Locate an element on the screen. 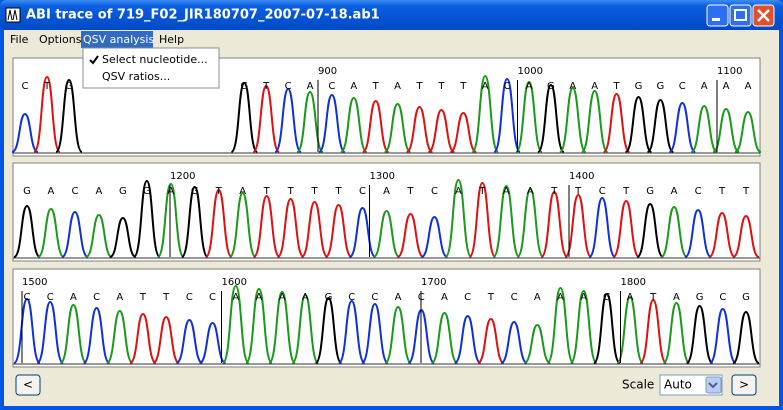 The width and height of the screenshot is (783, 410). app-icon-glyph is located at coordinates (12, 15).